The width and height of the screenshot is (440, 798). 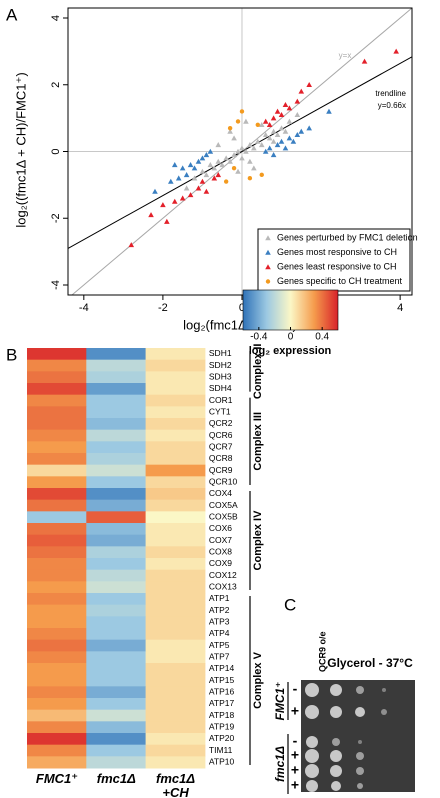 What do you see at coordinates (57, 778) in the screenshot?
I see `column-label: FMC1⁺` at bounding box center [57, 778].